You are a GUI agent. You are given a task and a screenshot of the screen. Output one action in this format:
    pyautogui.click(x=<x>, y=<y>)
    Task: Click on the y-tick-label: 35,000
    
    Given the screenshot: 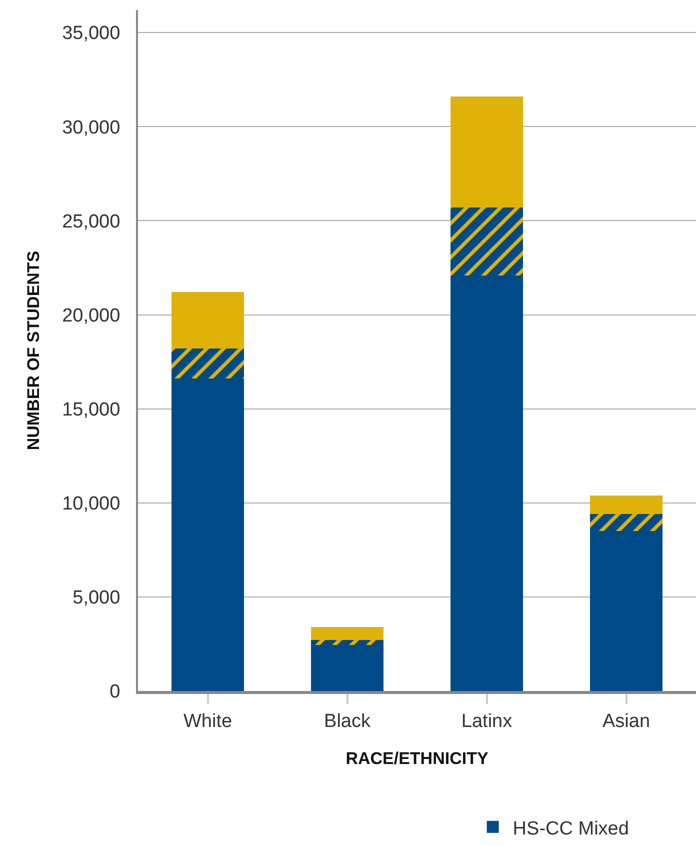 What is the action you would take?
    pyautogui.click(x=91, y=33)
    